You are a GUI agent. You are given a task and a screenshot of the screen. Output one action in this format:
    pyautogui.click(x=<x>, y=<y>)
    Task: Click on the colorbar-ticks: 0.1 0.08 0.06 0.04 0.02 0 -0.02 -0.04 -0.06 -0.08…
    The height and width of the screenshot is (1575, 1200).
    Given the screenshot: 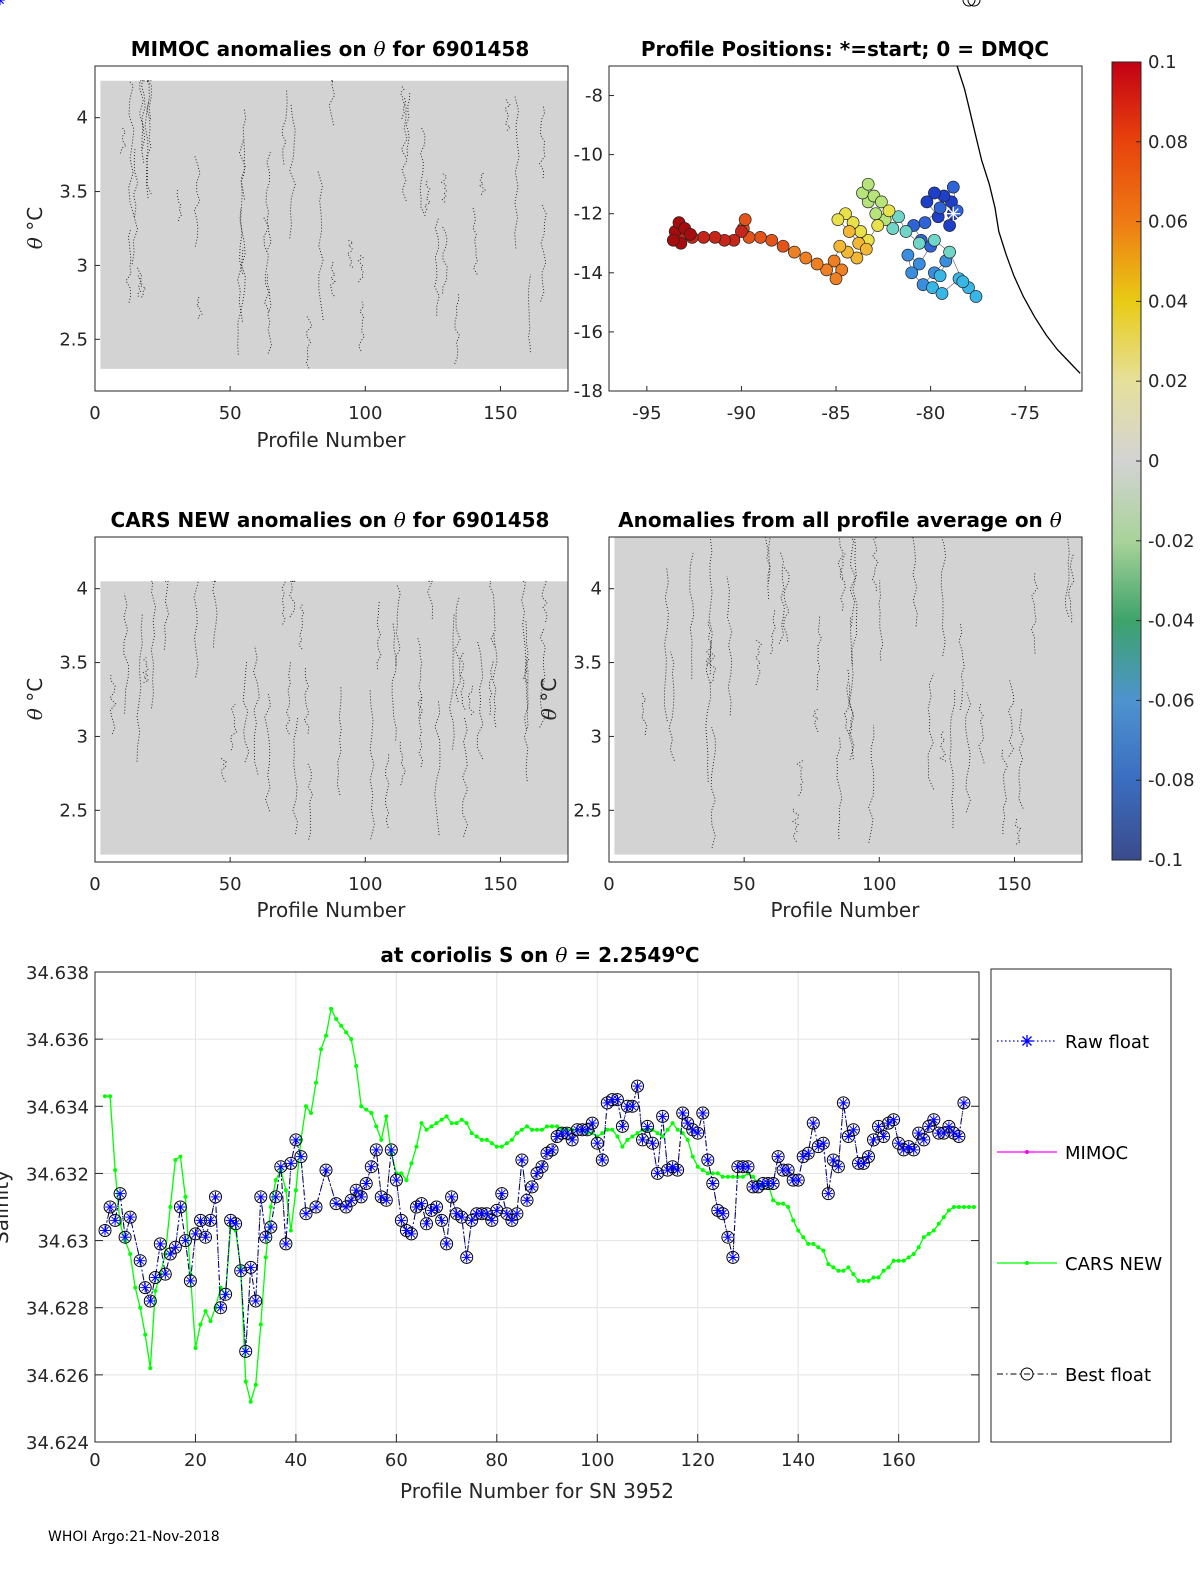 What is the action you would take?
    pyautogui.click(x=1165, y=461)
    